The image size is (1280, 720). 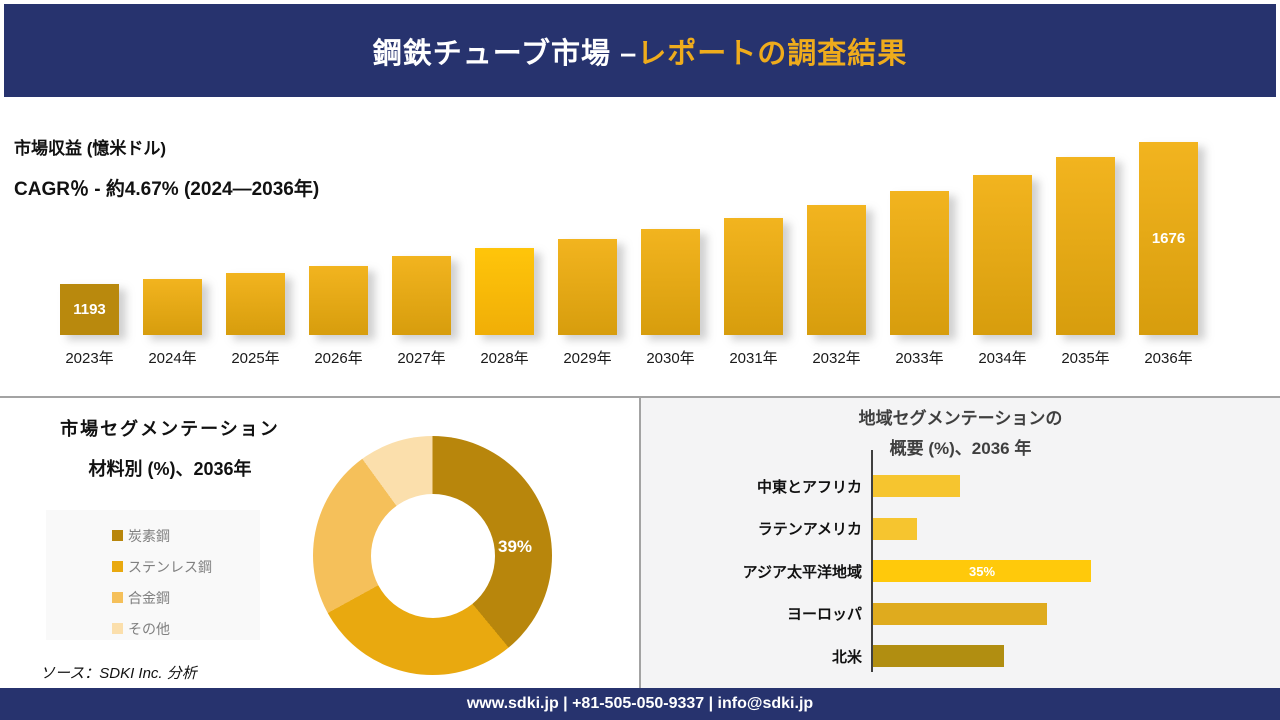 What do you see at coordinates (505, 53) in the screenshot?
I see `page-title-main: 鋼鉄チューブ市場 –` at bounding box center [505, 53].